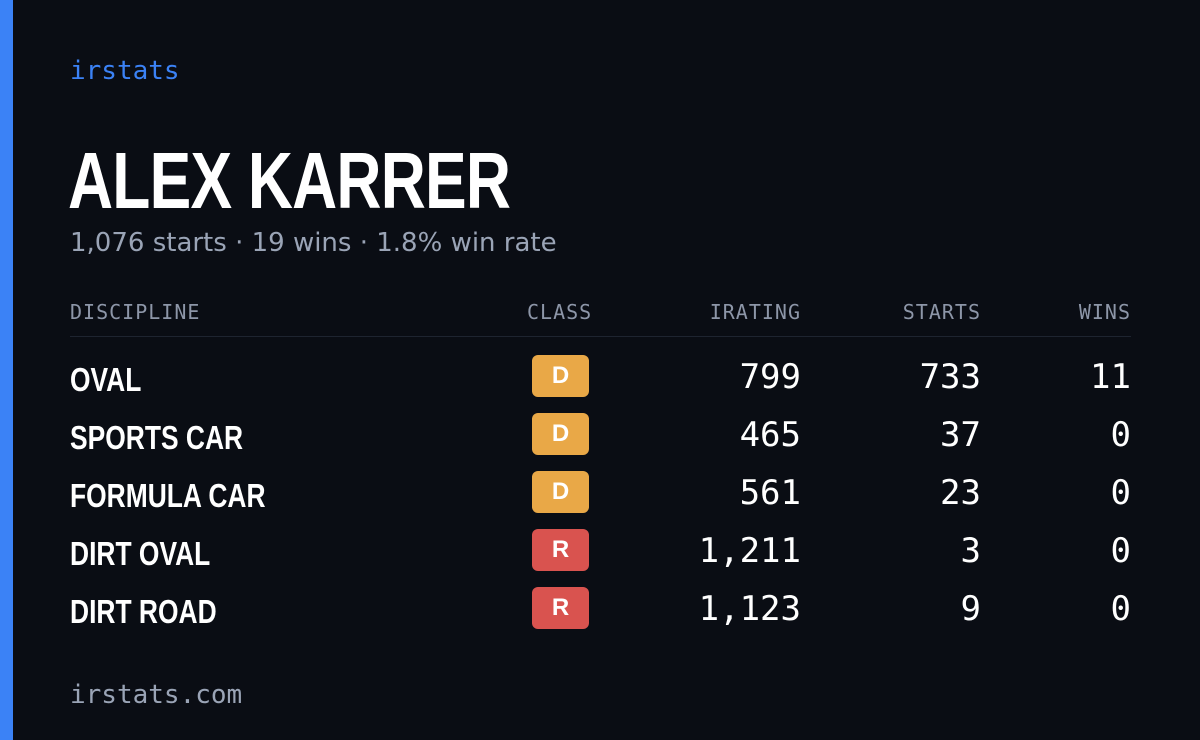 This screenshot has height=740, width=1200. Describe the element at coordinates (600, 316) in the screenshot. I see `table-header: DISCIPLINE CLASS IRATING STARTS WINS` at that location.